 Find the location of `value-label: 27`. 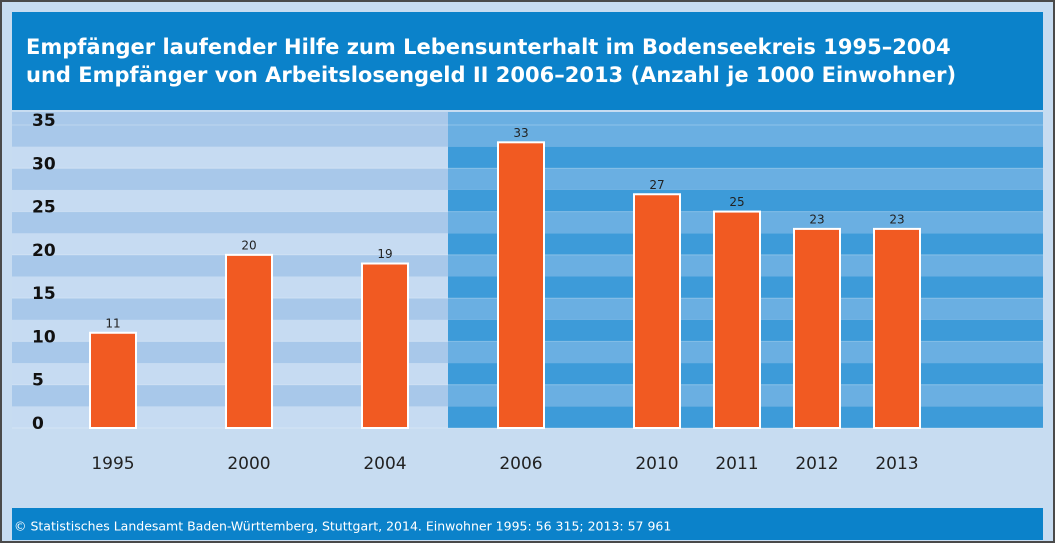

value-label: 27 is located at coordinates (656, 185).